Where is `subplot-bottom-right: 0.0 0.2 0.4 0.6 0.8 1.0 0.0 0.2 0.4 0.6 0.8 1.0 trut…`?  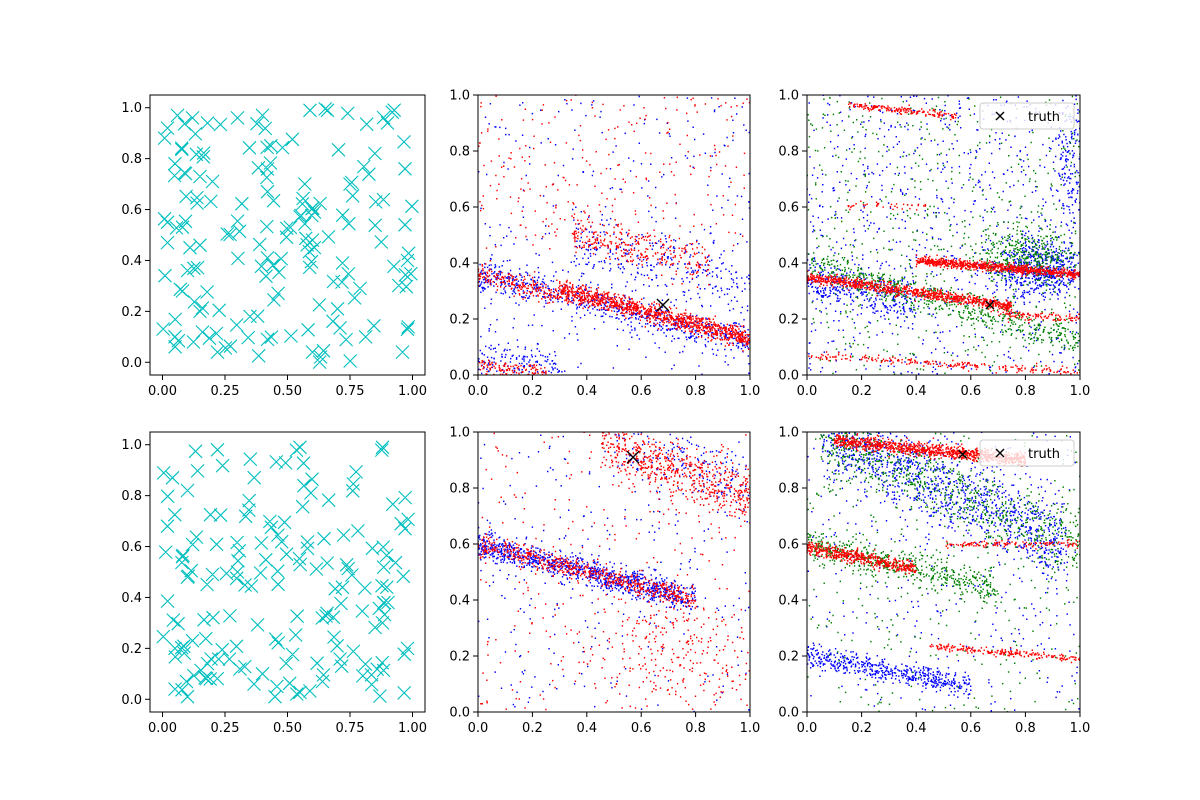 subplot-bottom-right: 0.0 0.2 0.4 0.6 0.8 1.0 0.0 0.2 0.4 0.6 0.8 1.0 trut… is located at coordinates (934, 581).